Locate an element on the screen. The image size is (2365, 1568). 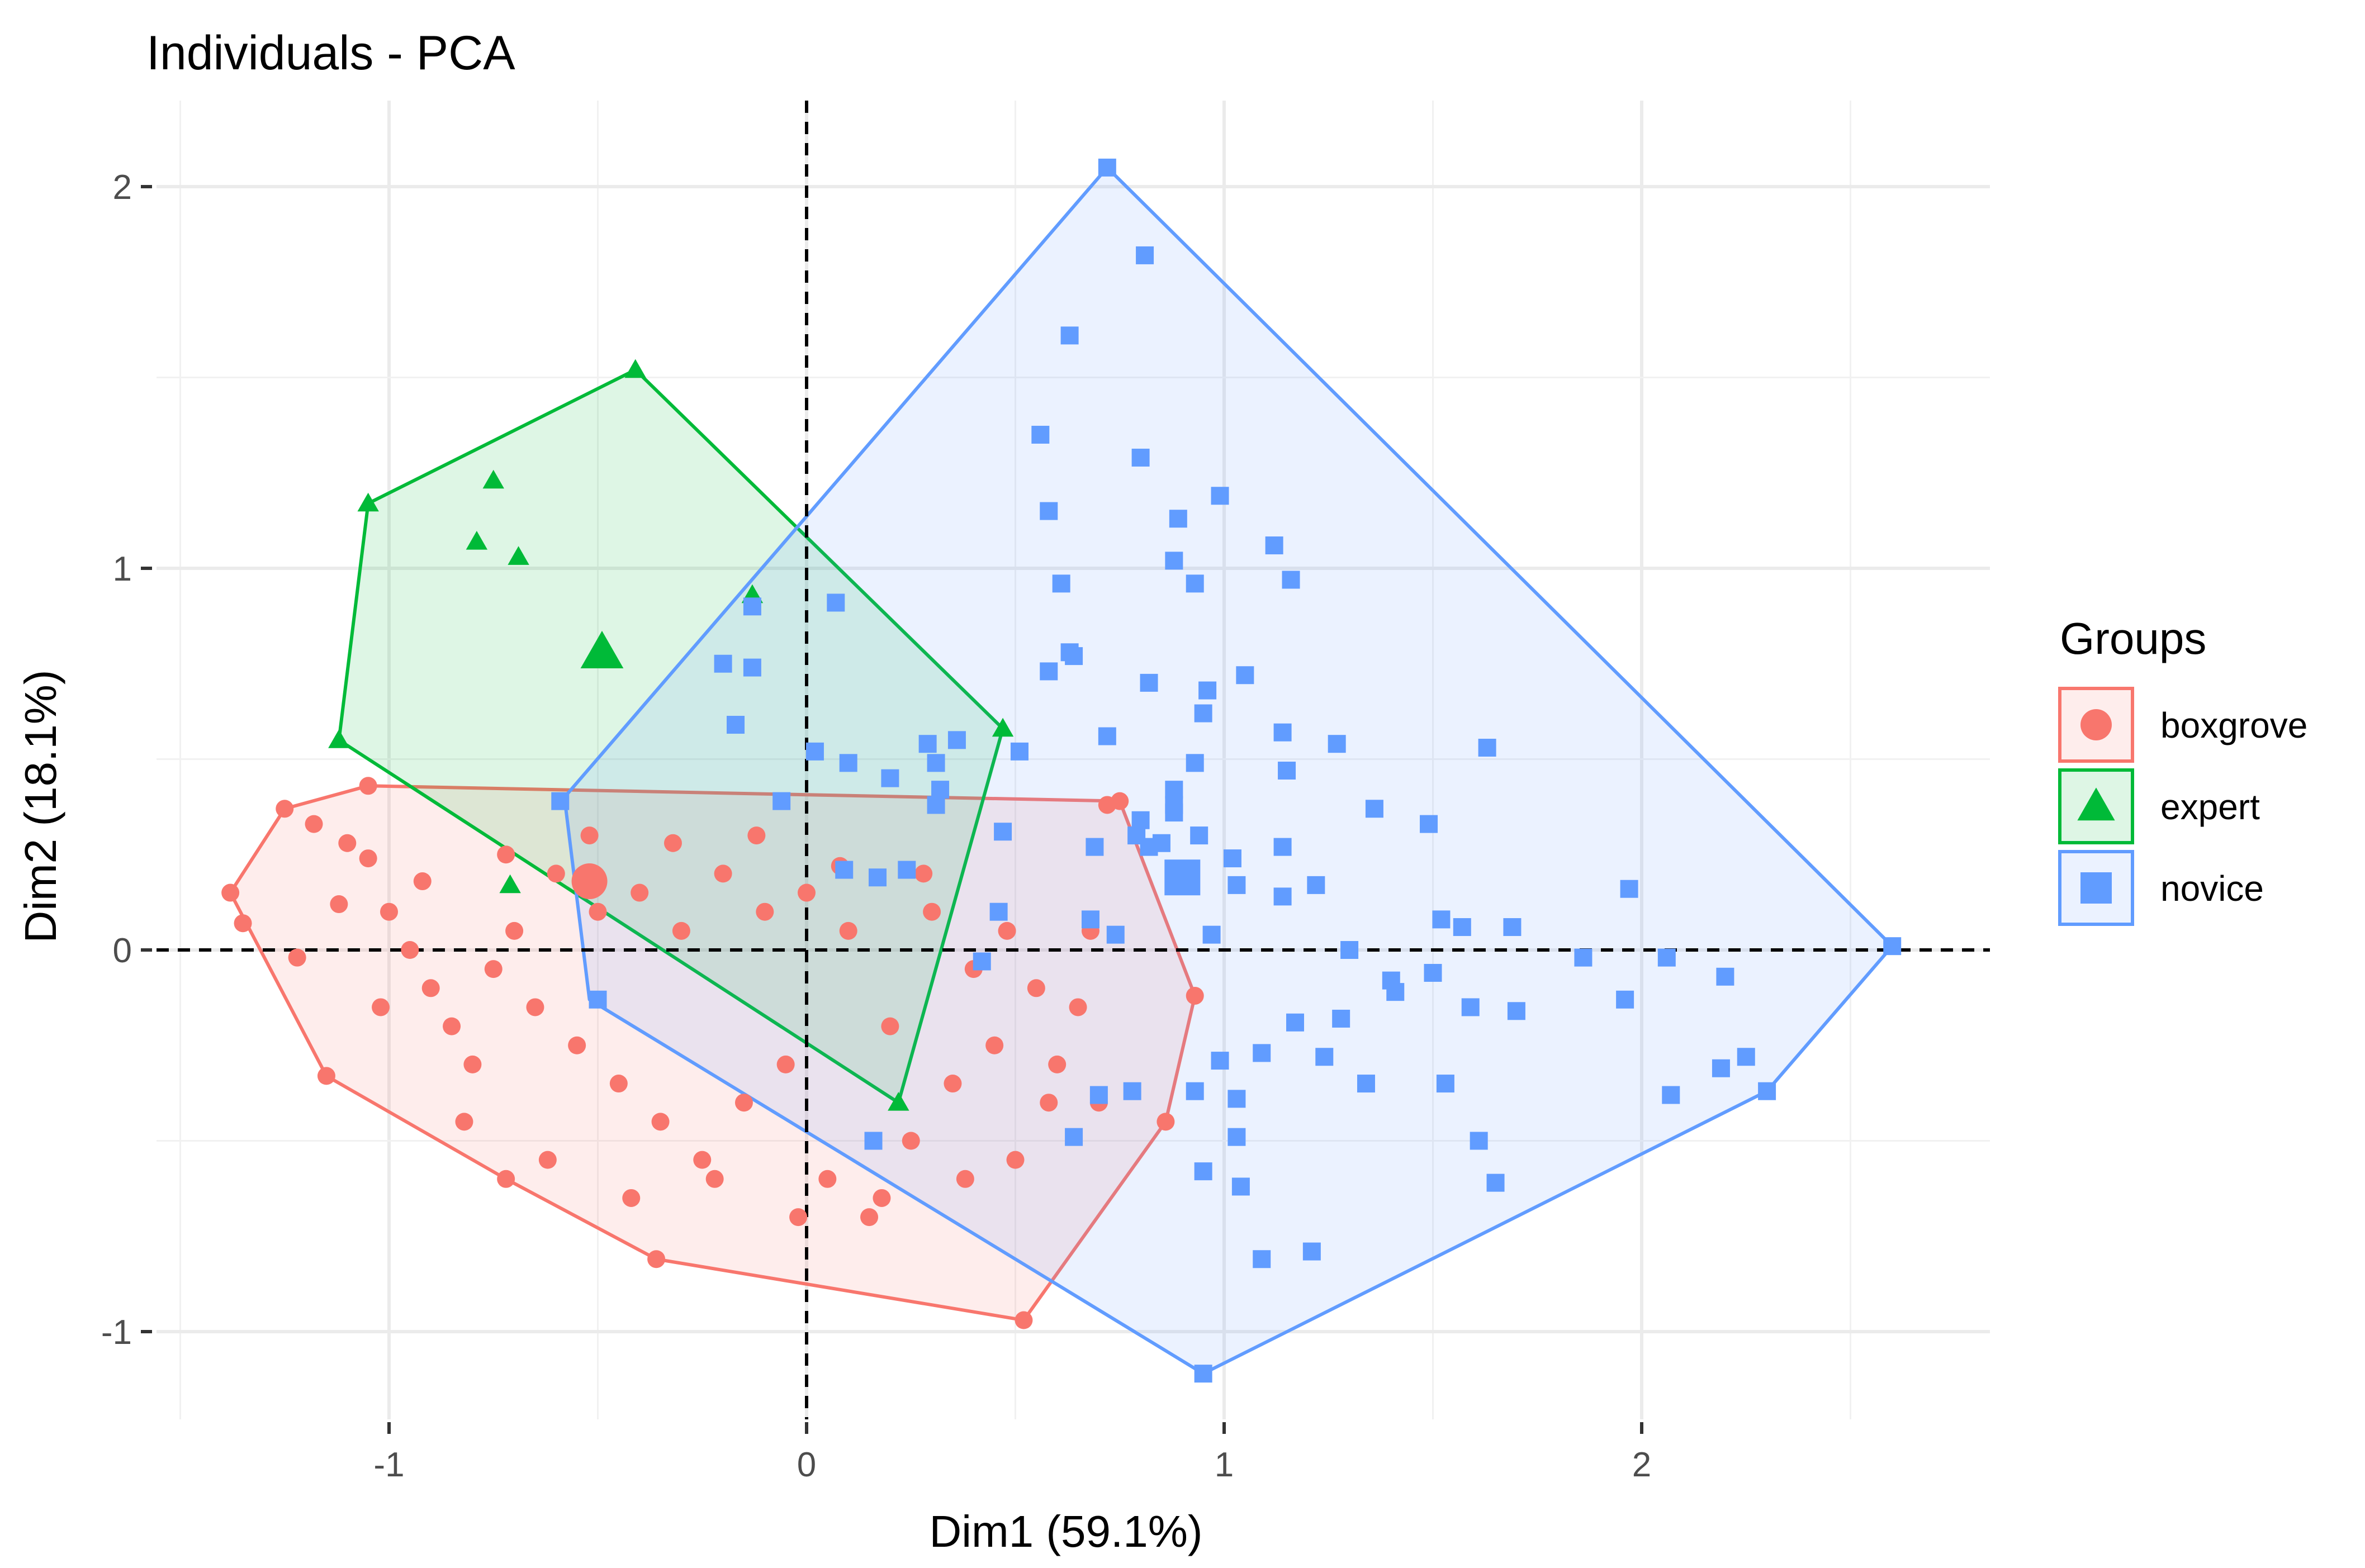
x-axis-ticks: -1 0 1 2 is located at coordinates (1012, 1453).